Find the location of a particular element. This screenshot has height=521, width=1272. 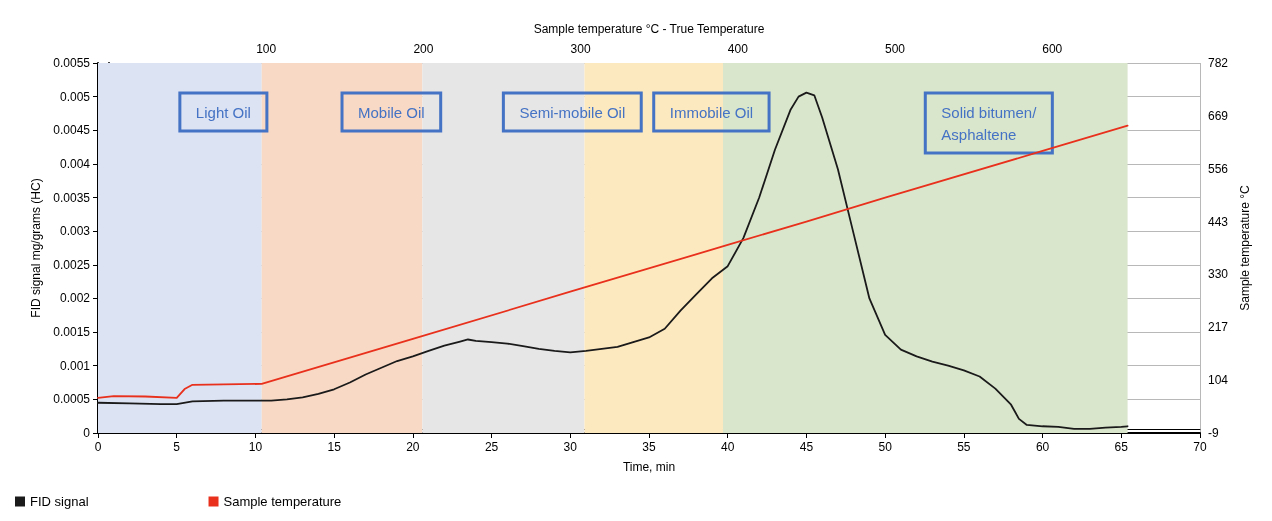

x-tick-label: 5 is located at coordinates (177, 447).